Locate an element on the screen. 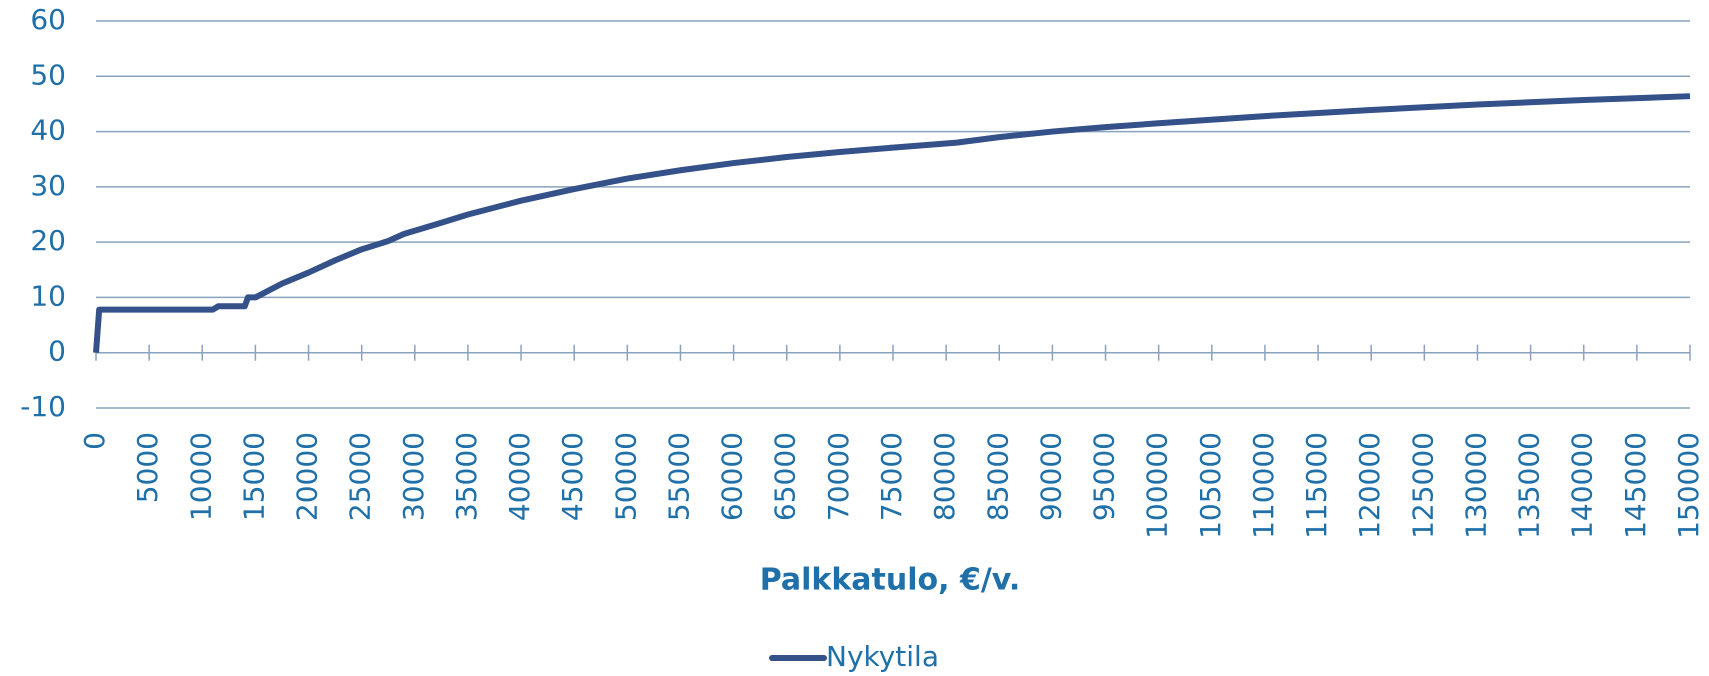 Image resolution: width=1709 pixels, height=676 pixels. x-tick-label: 125000 is located at coordinates (1422, 485).